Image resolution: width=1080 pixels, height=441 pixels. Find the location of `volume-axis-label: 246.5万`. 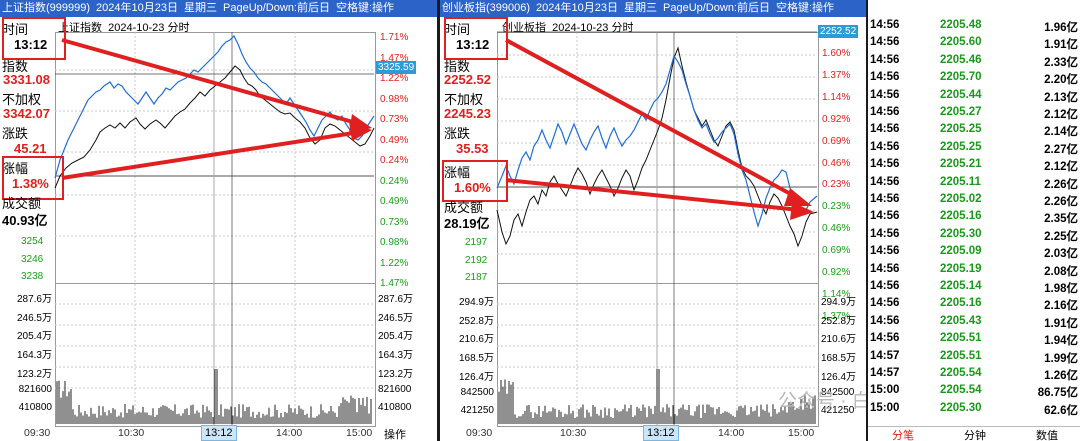

volume-axis-label: 246.5万 is located at coordinates (34, 318).